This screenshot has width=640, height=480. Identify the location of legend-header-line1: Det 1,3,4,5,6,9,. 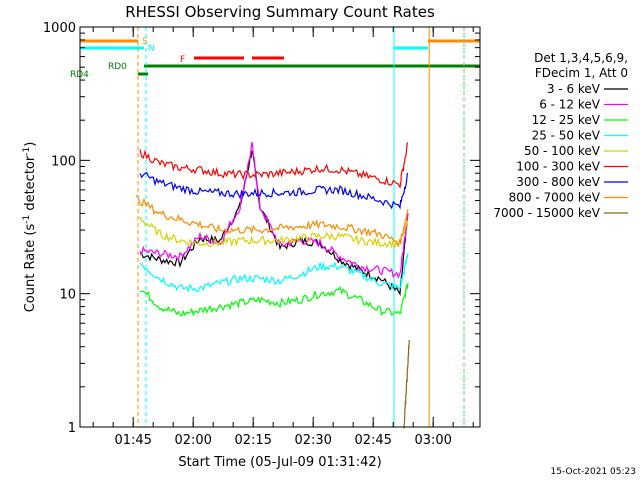
(581, 58).